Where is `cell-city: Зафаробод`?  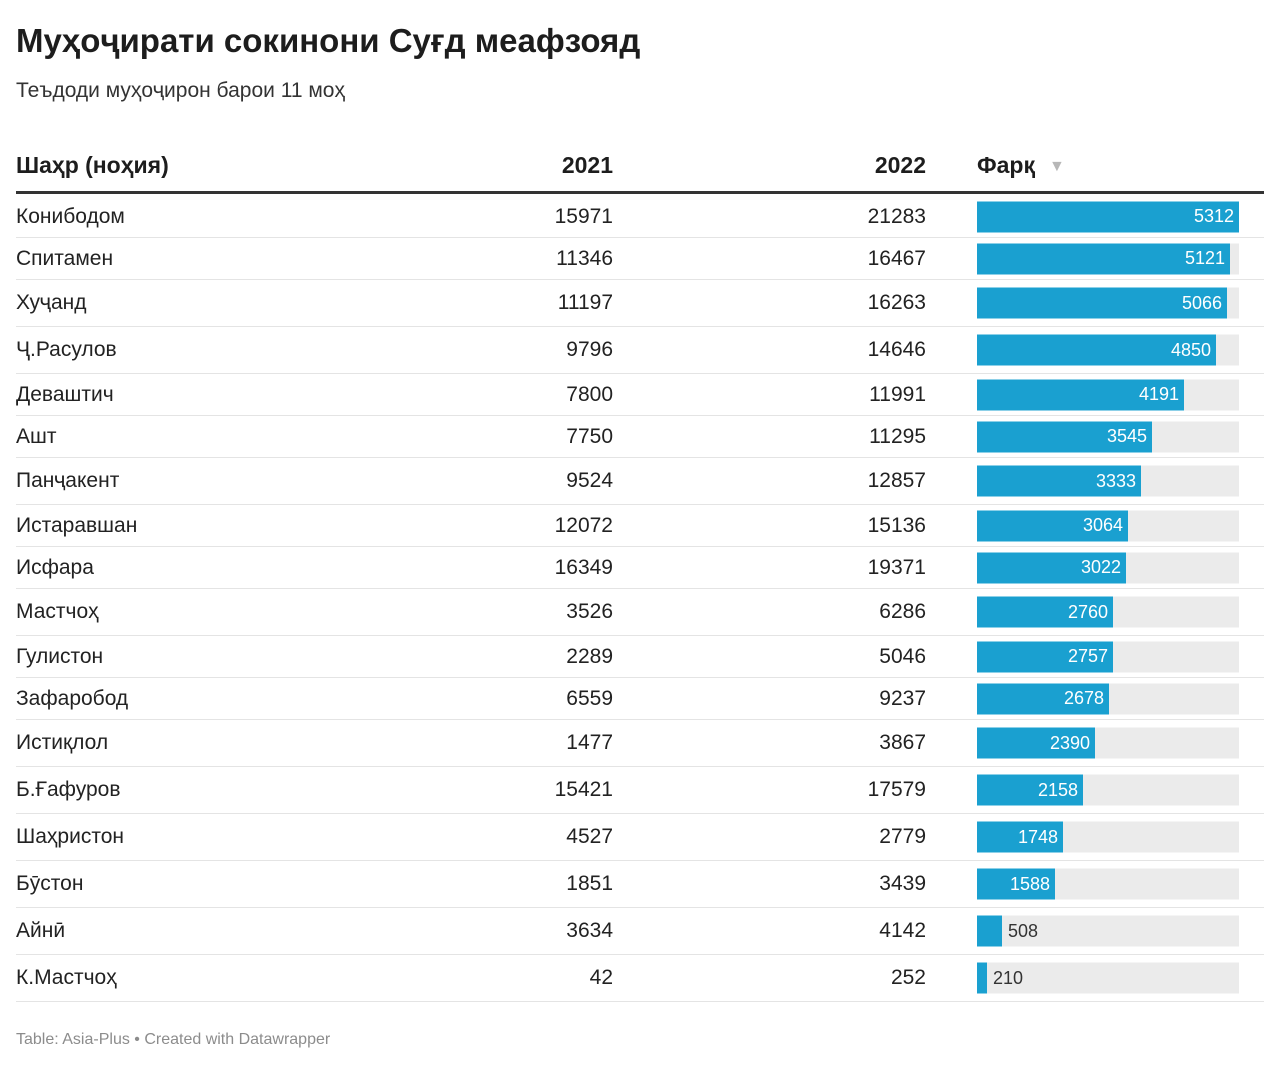
cell-city: Зафаробод is located at coordinates (72, 698).